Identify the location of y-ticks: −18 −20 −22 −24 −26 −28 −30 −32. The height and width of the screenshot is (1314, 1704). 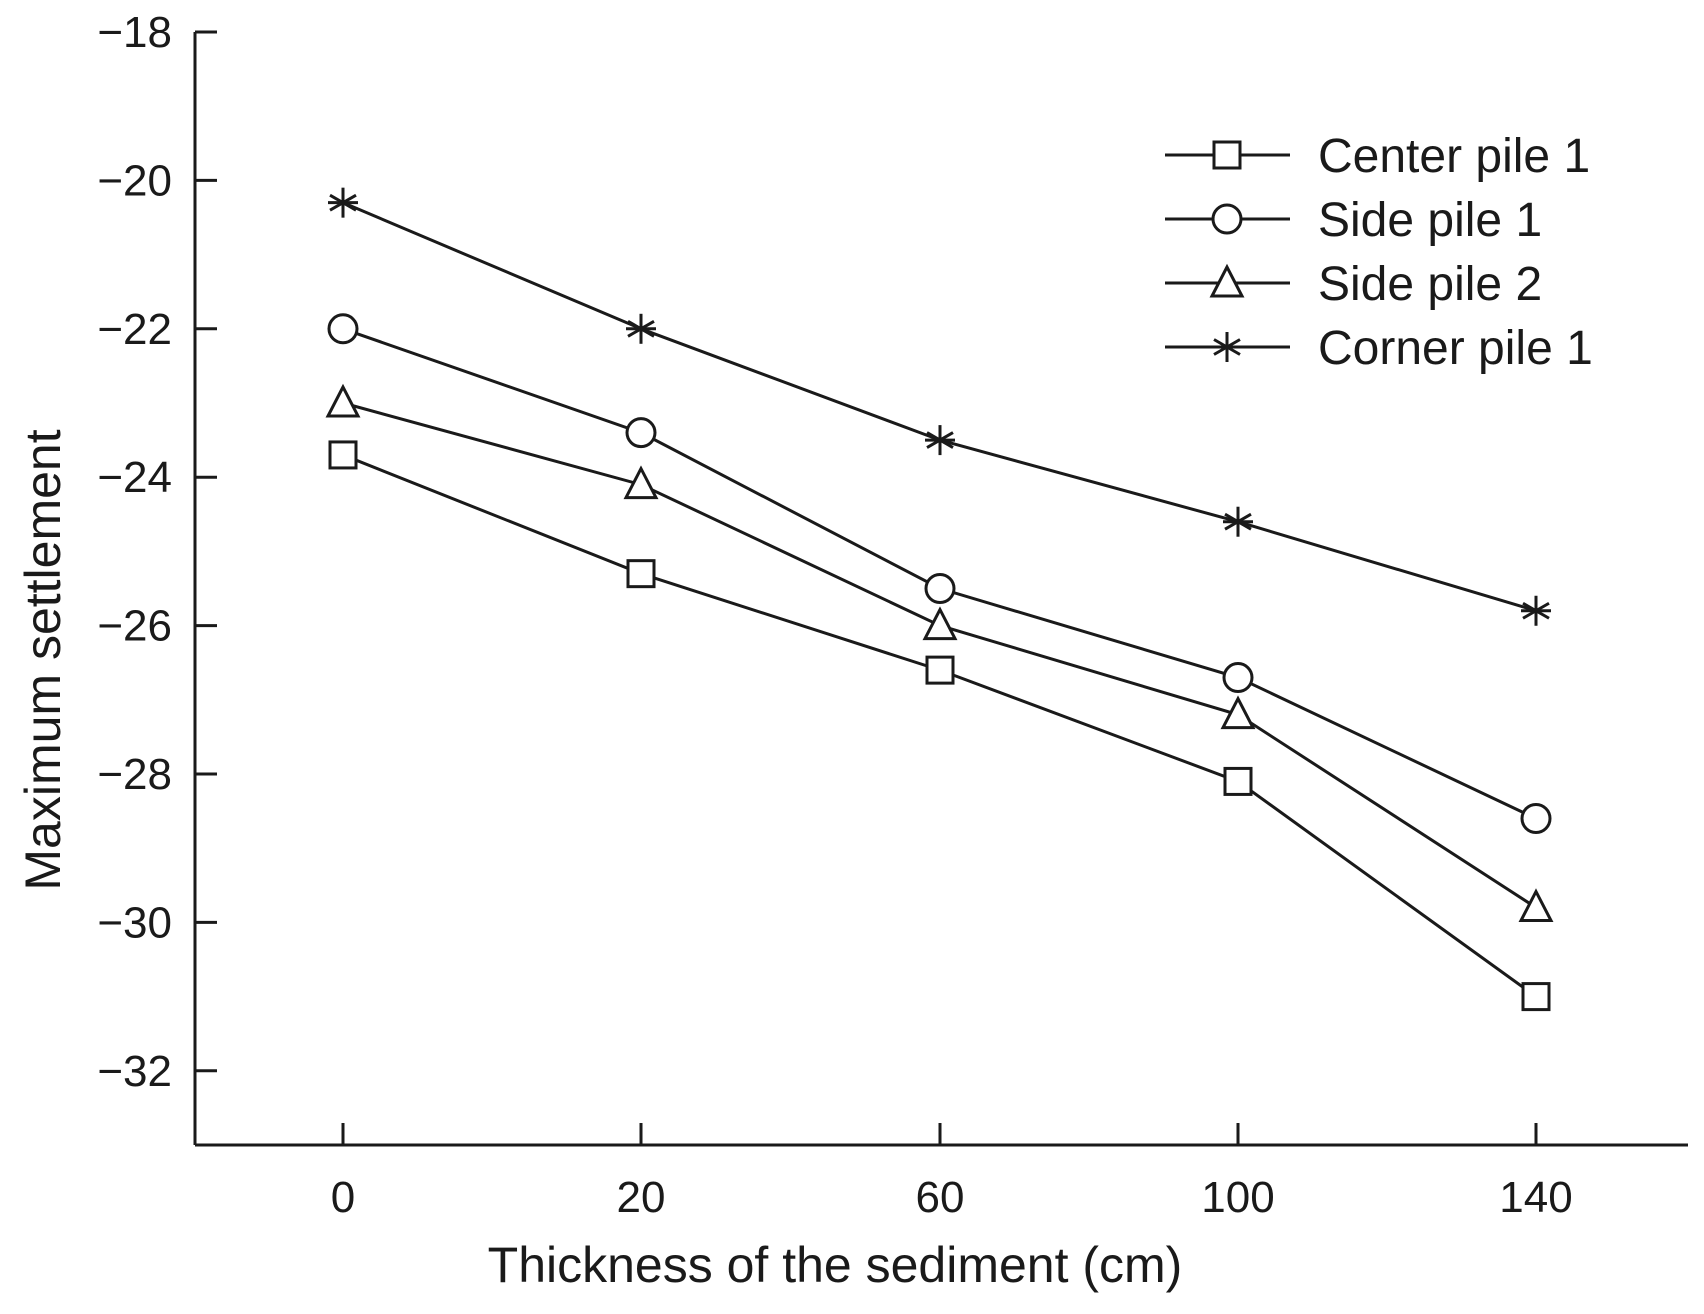
(157, 552).